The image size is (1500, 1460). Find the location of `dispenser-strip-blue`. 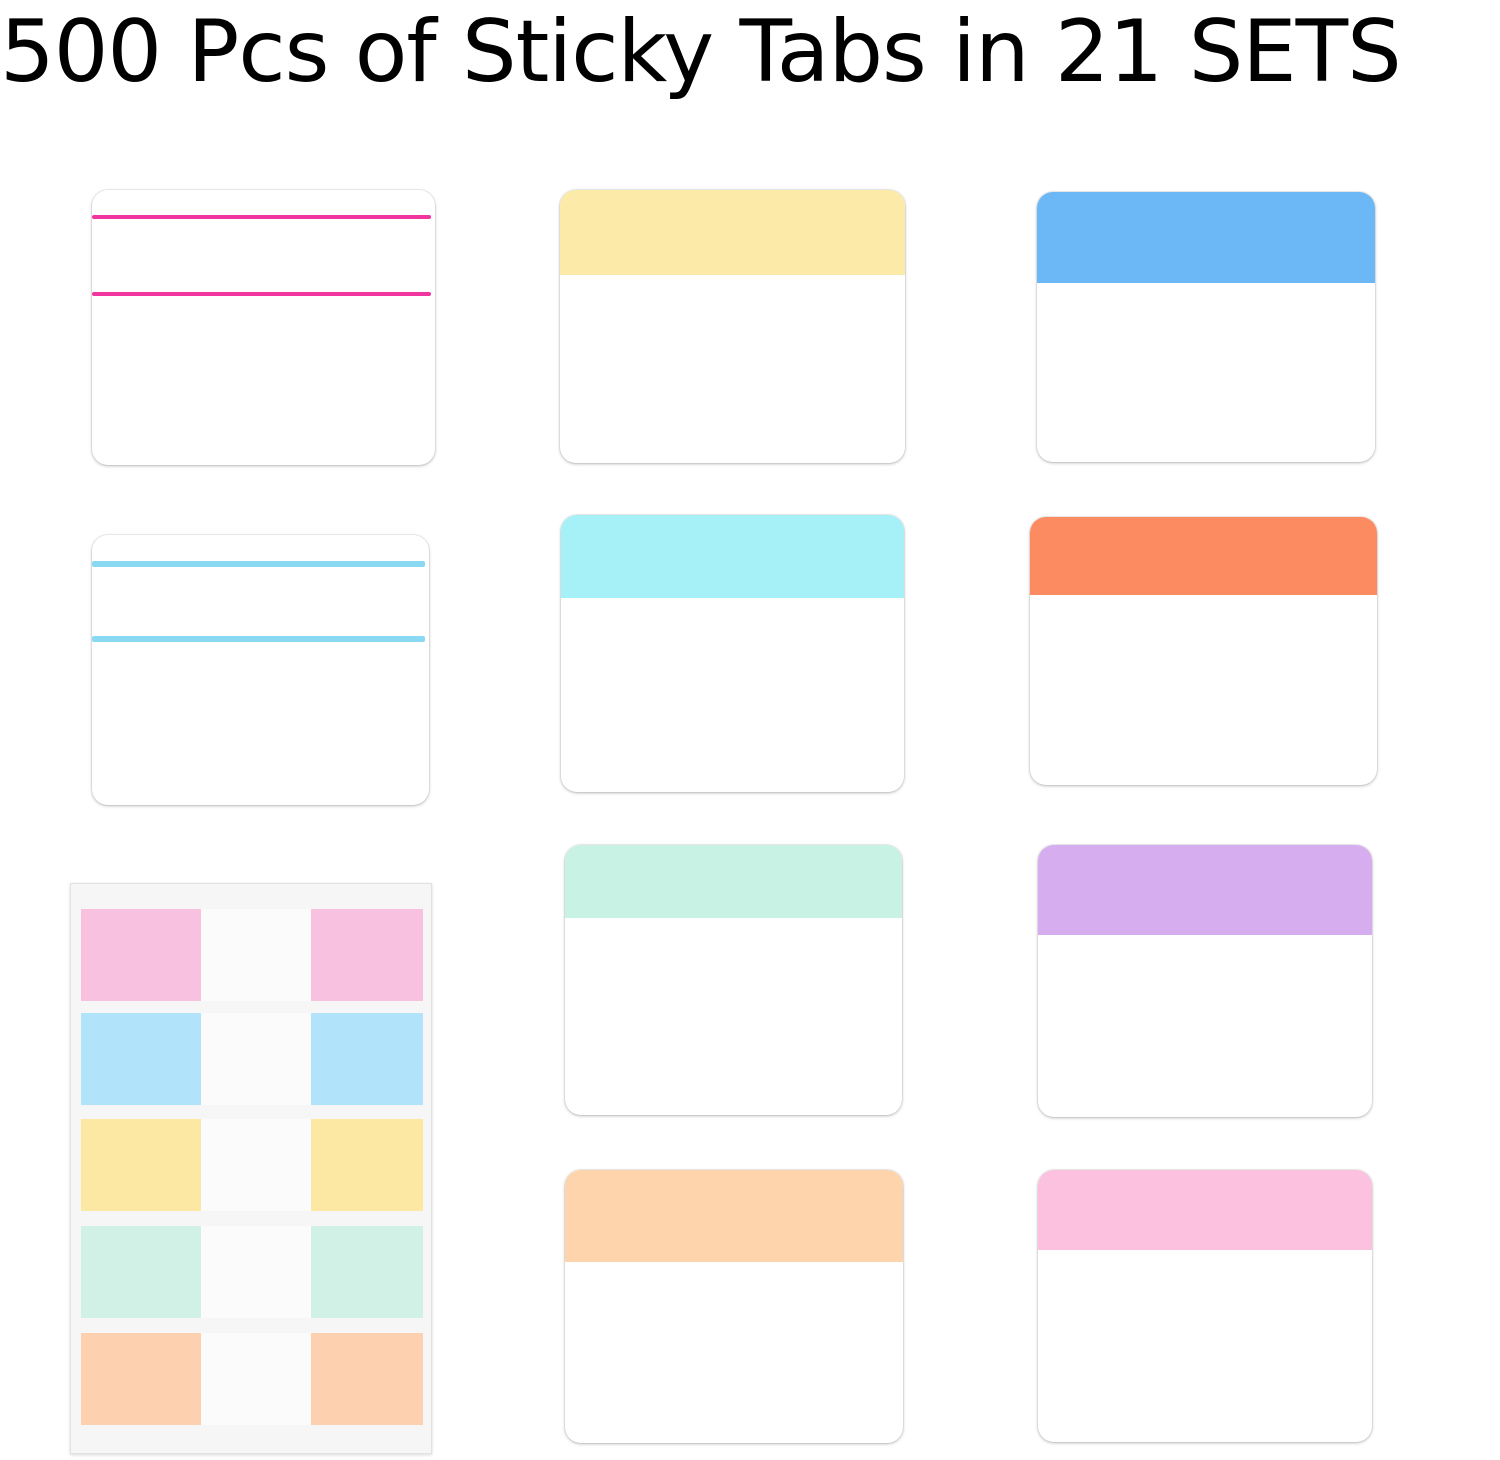

dispenser-strip-blue is located at coordinates (252, 1059).